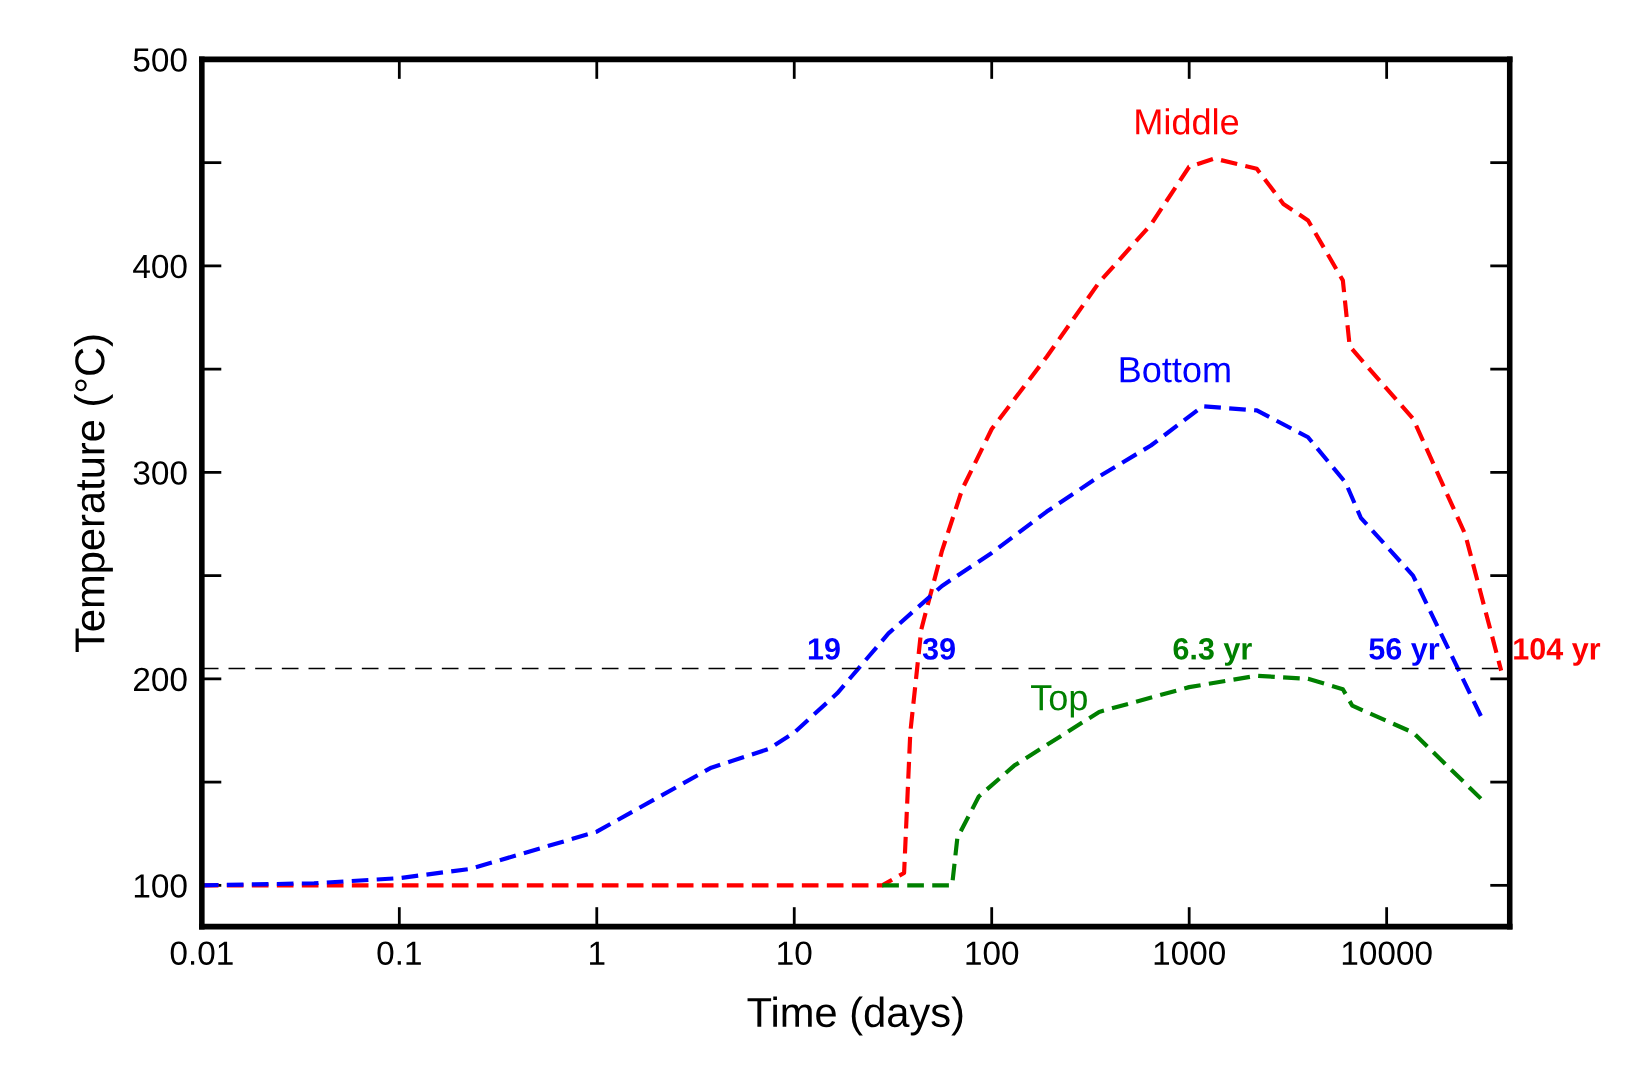  What do you see at coordinates (160, 266) in the screenshot?
I see `y-tick-label: 400` at bounding box center [160, 266].